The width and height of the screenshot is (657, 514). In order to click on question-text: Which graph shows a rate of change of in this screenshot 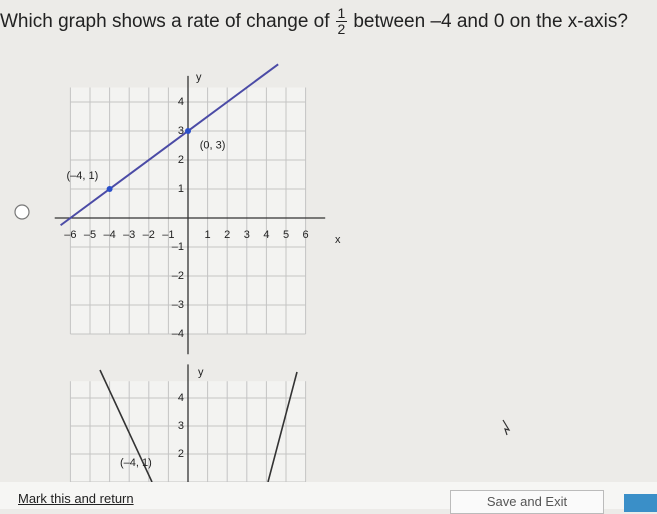, I will do `click(165, 21)`.